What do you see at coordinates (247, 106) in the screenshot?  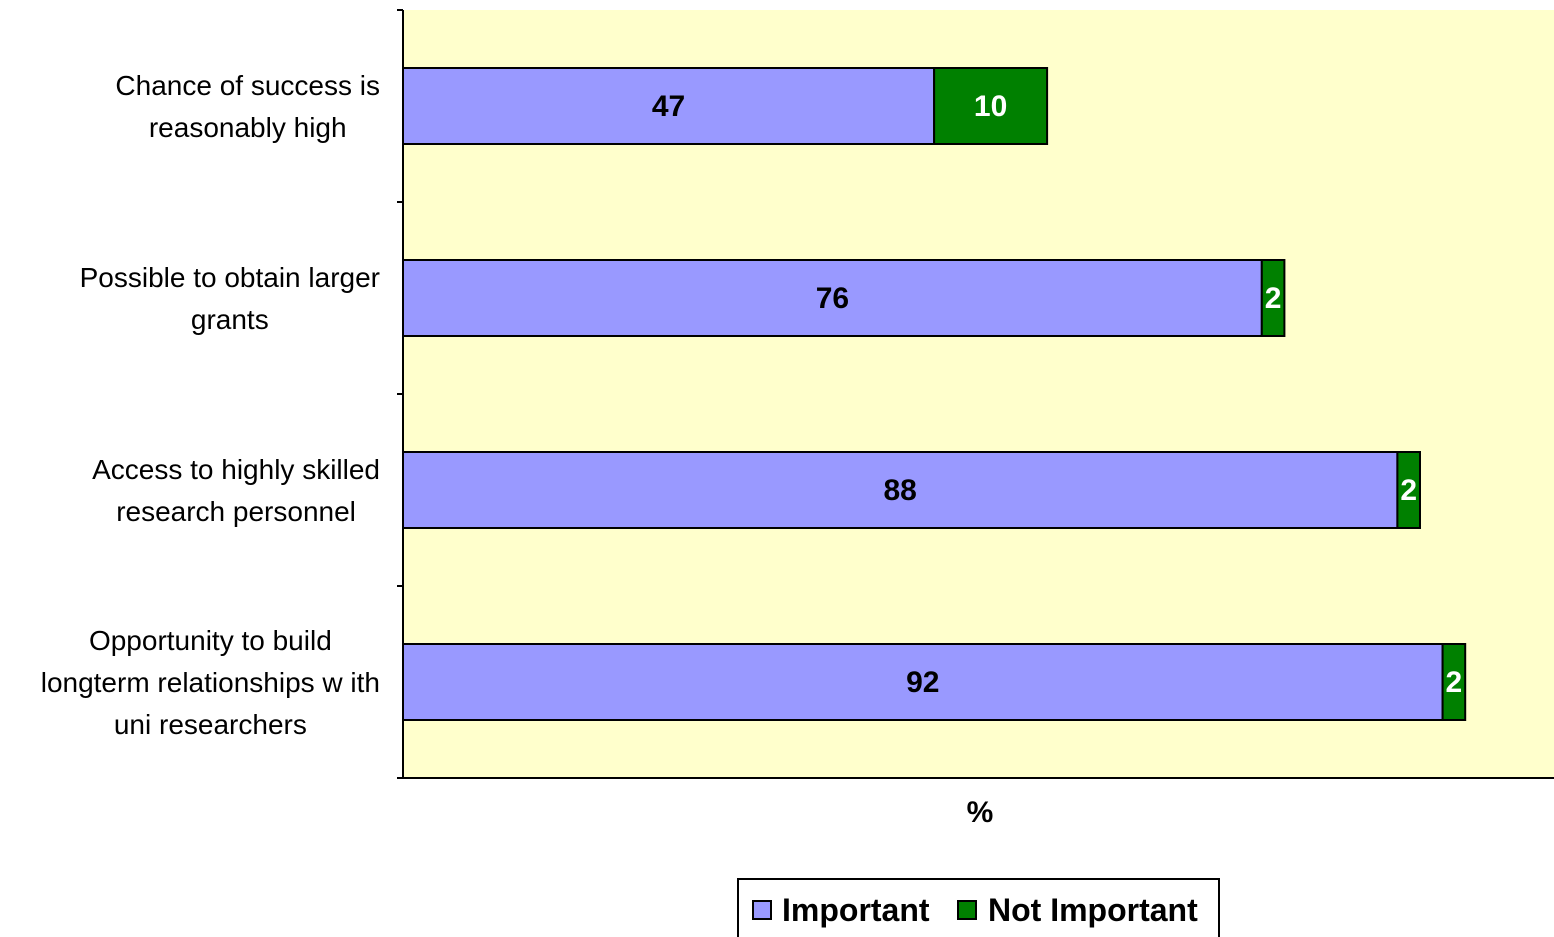 I see `category-label: Chance of success is reasonably high` at bounding box center [247, 106].